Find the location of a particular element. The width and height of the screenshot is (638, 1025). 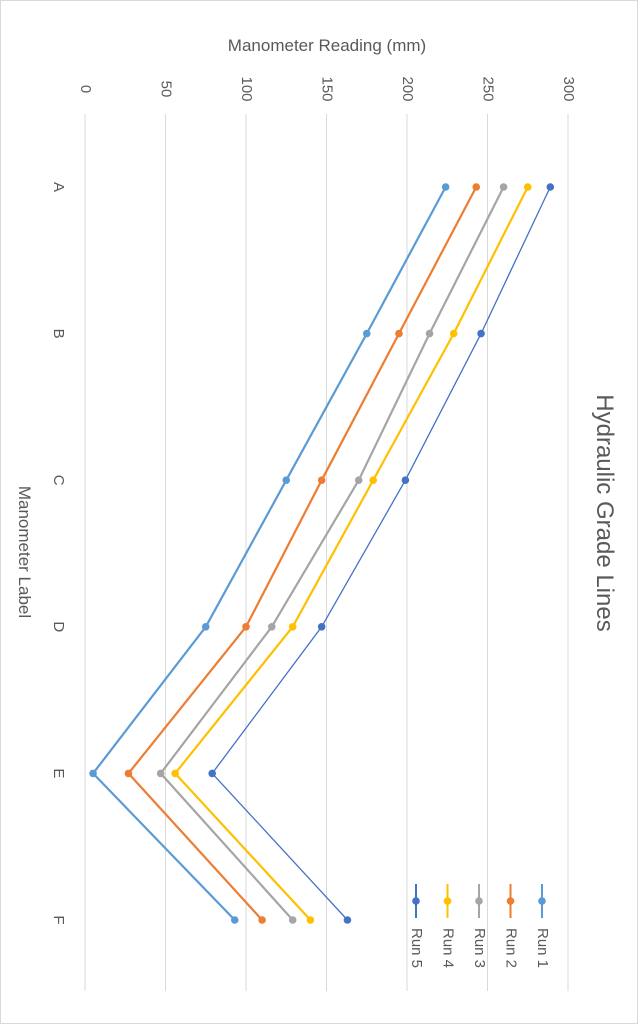

value-tick-label: 50 is located at coordinates (166, 89).